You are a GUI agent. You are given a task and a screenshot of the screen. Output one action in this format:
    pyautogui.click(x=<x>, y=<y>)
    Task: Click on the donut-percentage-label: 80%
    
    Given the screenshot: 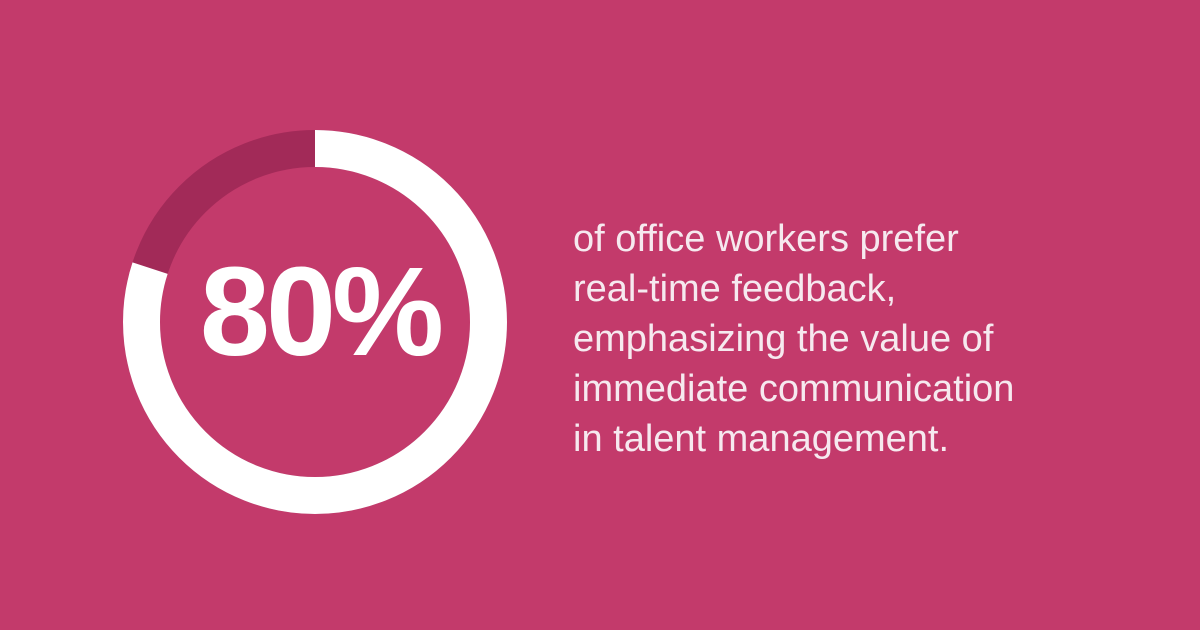 What is the action you would take?
    pyautogui.click(x=321, y=311)
    